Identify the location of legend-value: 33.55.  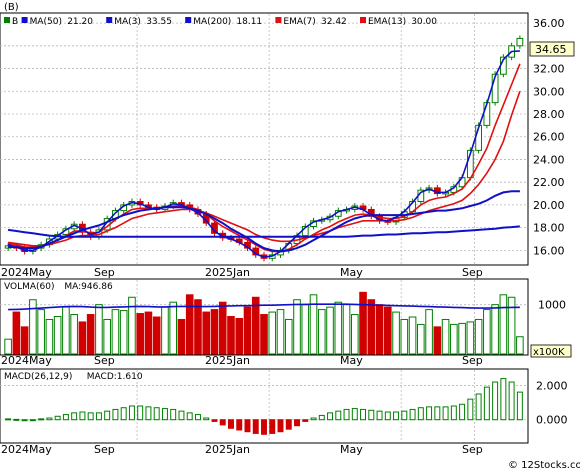
(159, 22).